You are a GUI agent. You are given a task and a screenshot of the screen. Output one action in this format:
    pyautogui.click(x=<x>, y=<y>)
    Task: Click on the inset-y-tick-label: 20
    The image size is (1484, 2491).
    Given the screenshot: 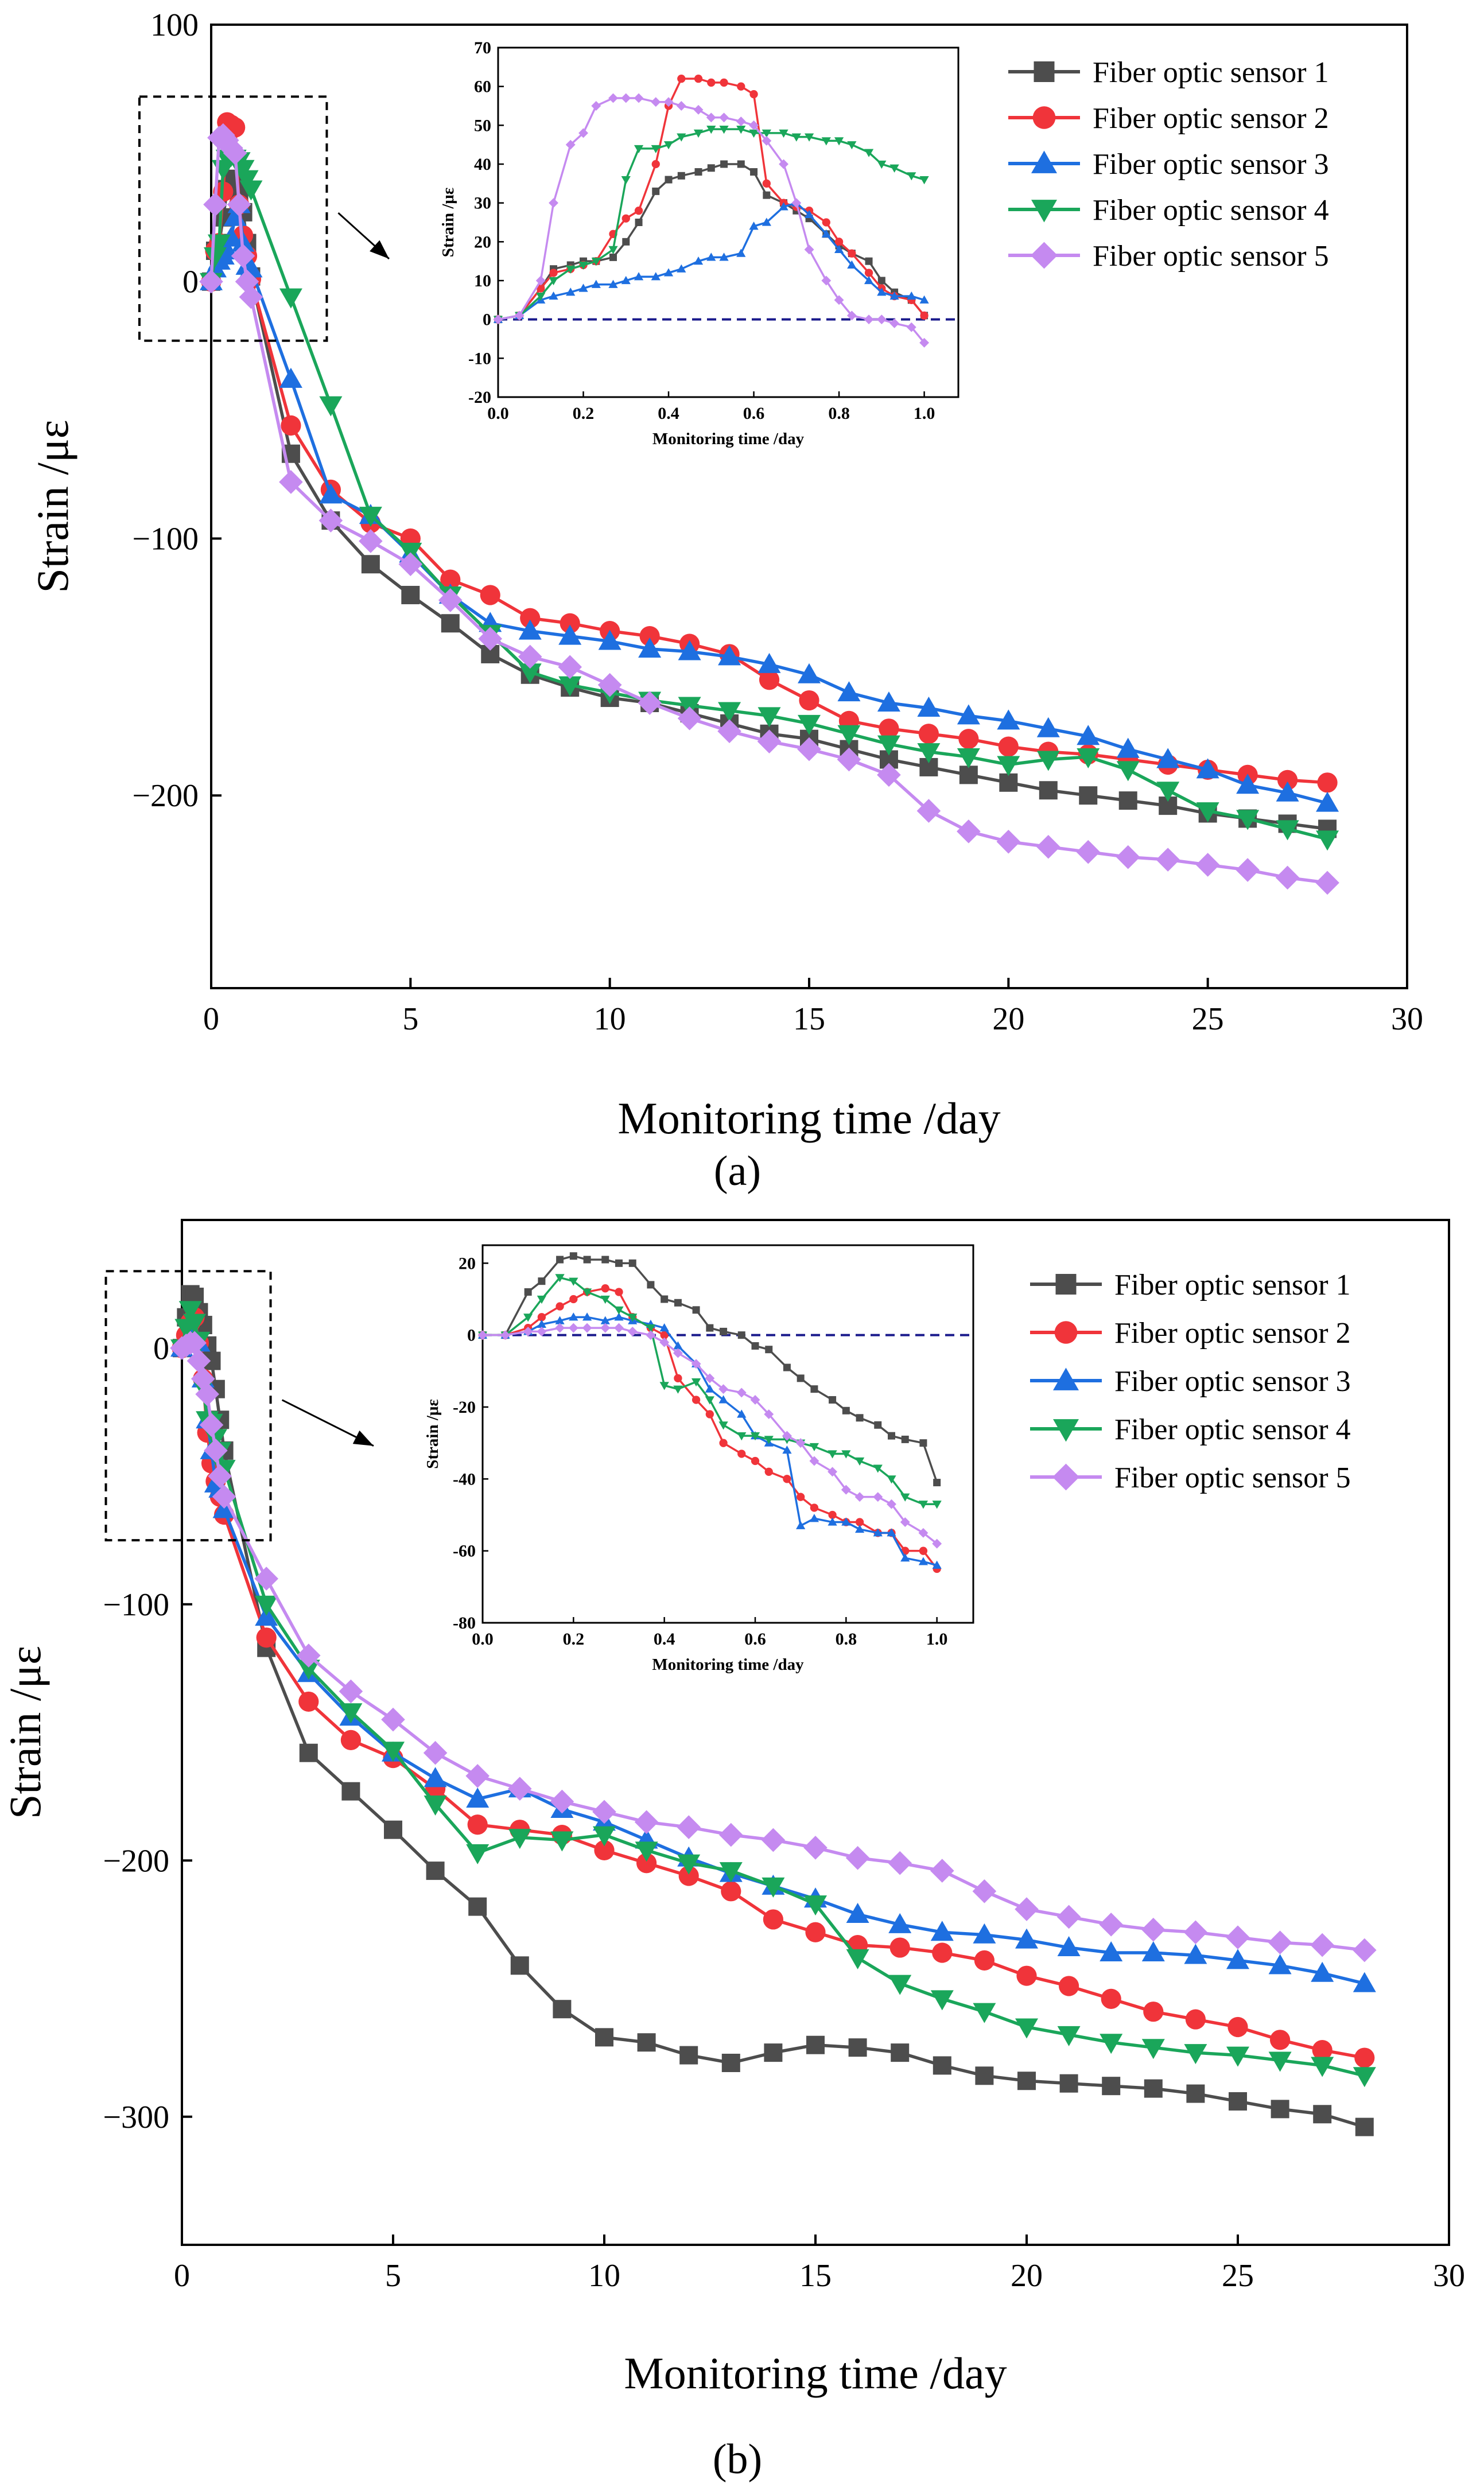 What is the action you would take?
    pyautogui.click(x=482, y=241)
    